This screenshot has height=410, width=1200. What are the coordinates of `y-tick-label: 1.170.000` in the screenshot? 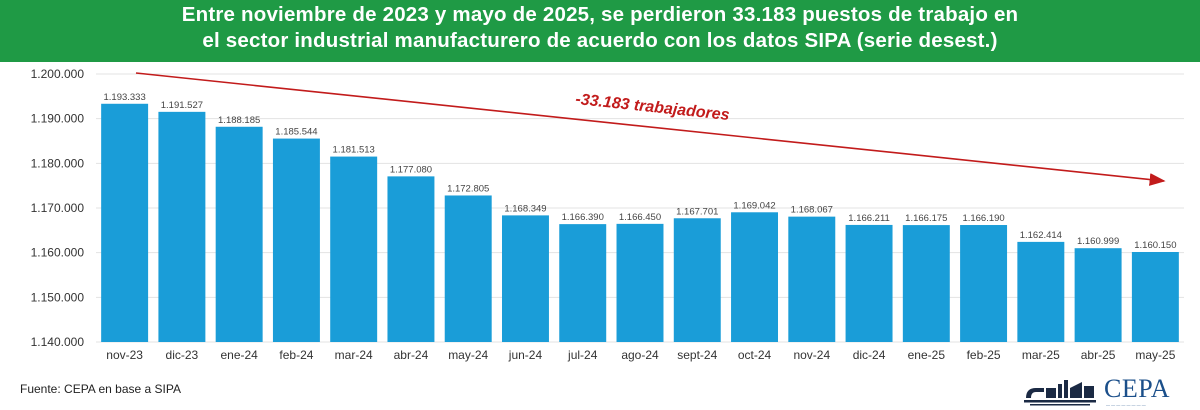 It's located at (58, 208).